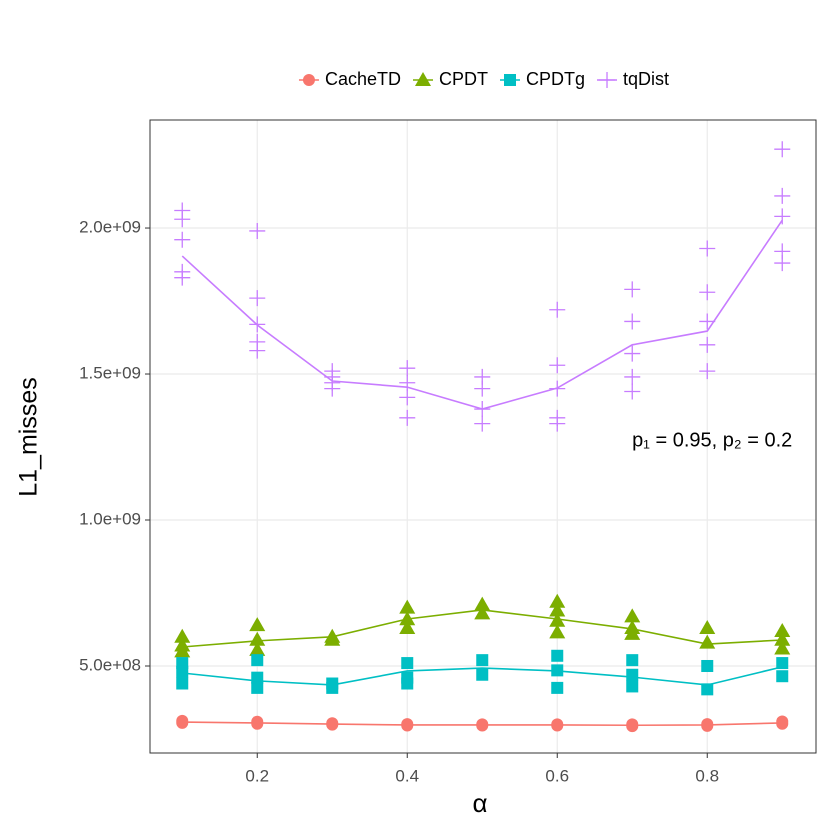 The height and width of the screenshot is (830, 830). I want to click on x-tick-label: 0.4, so click(407, 775).